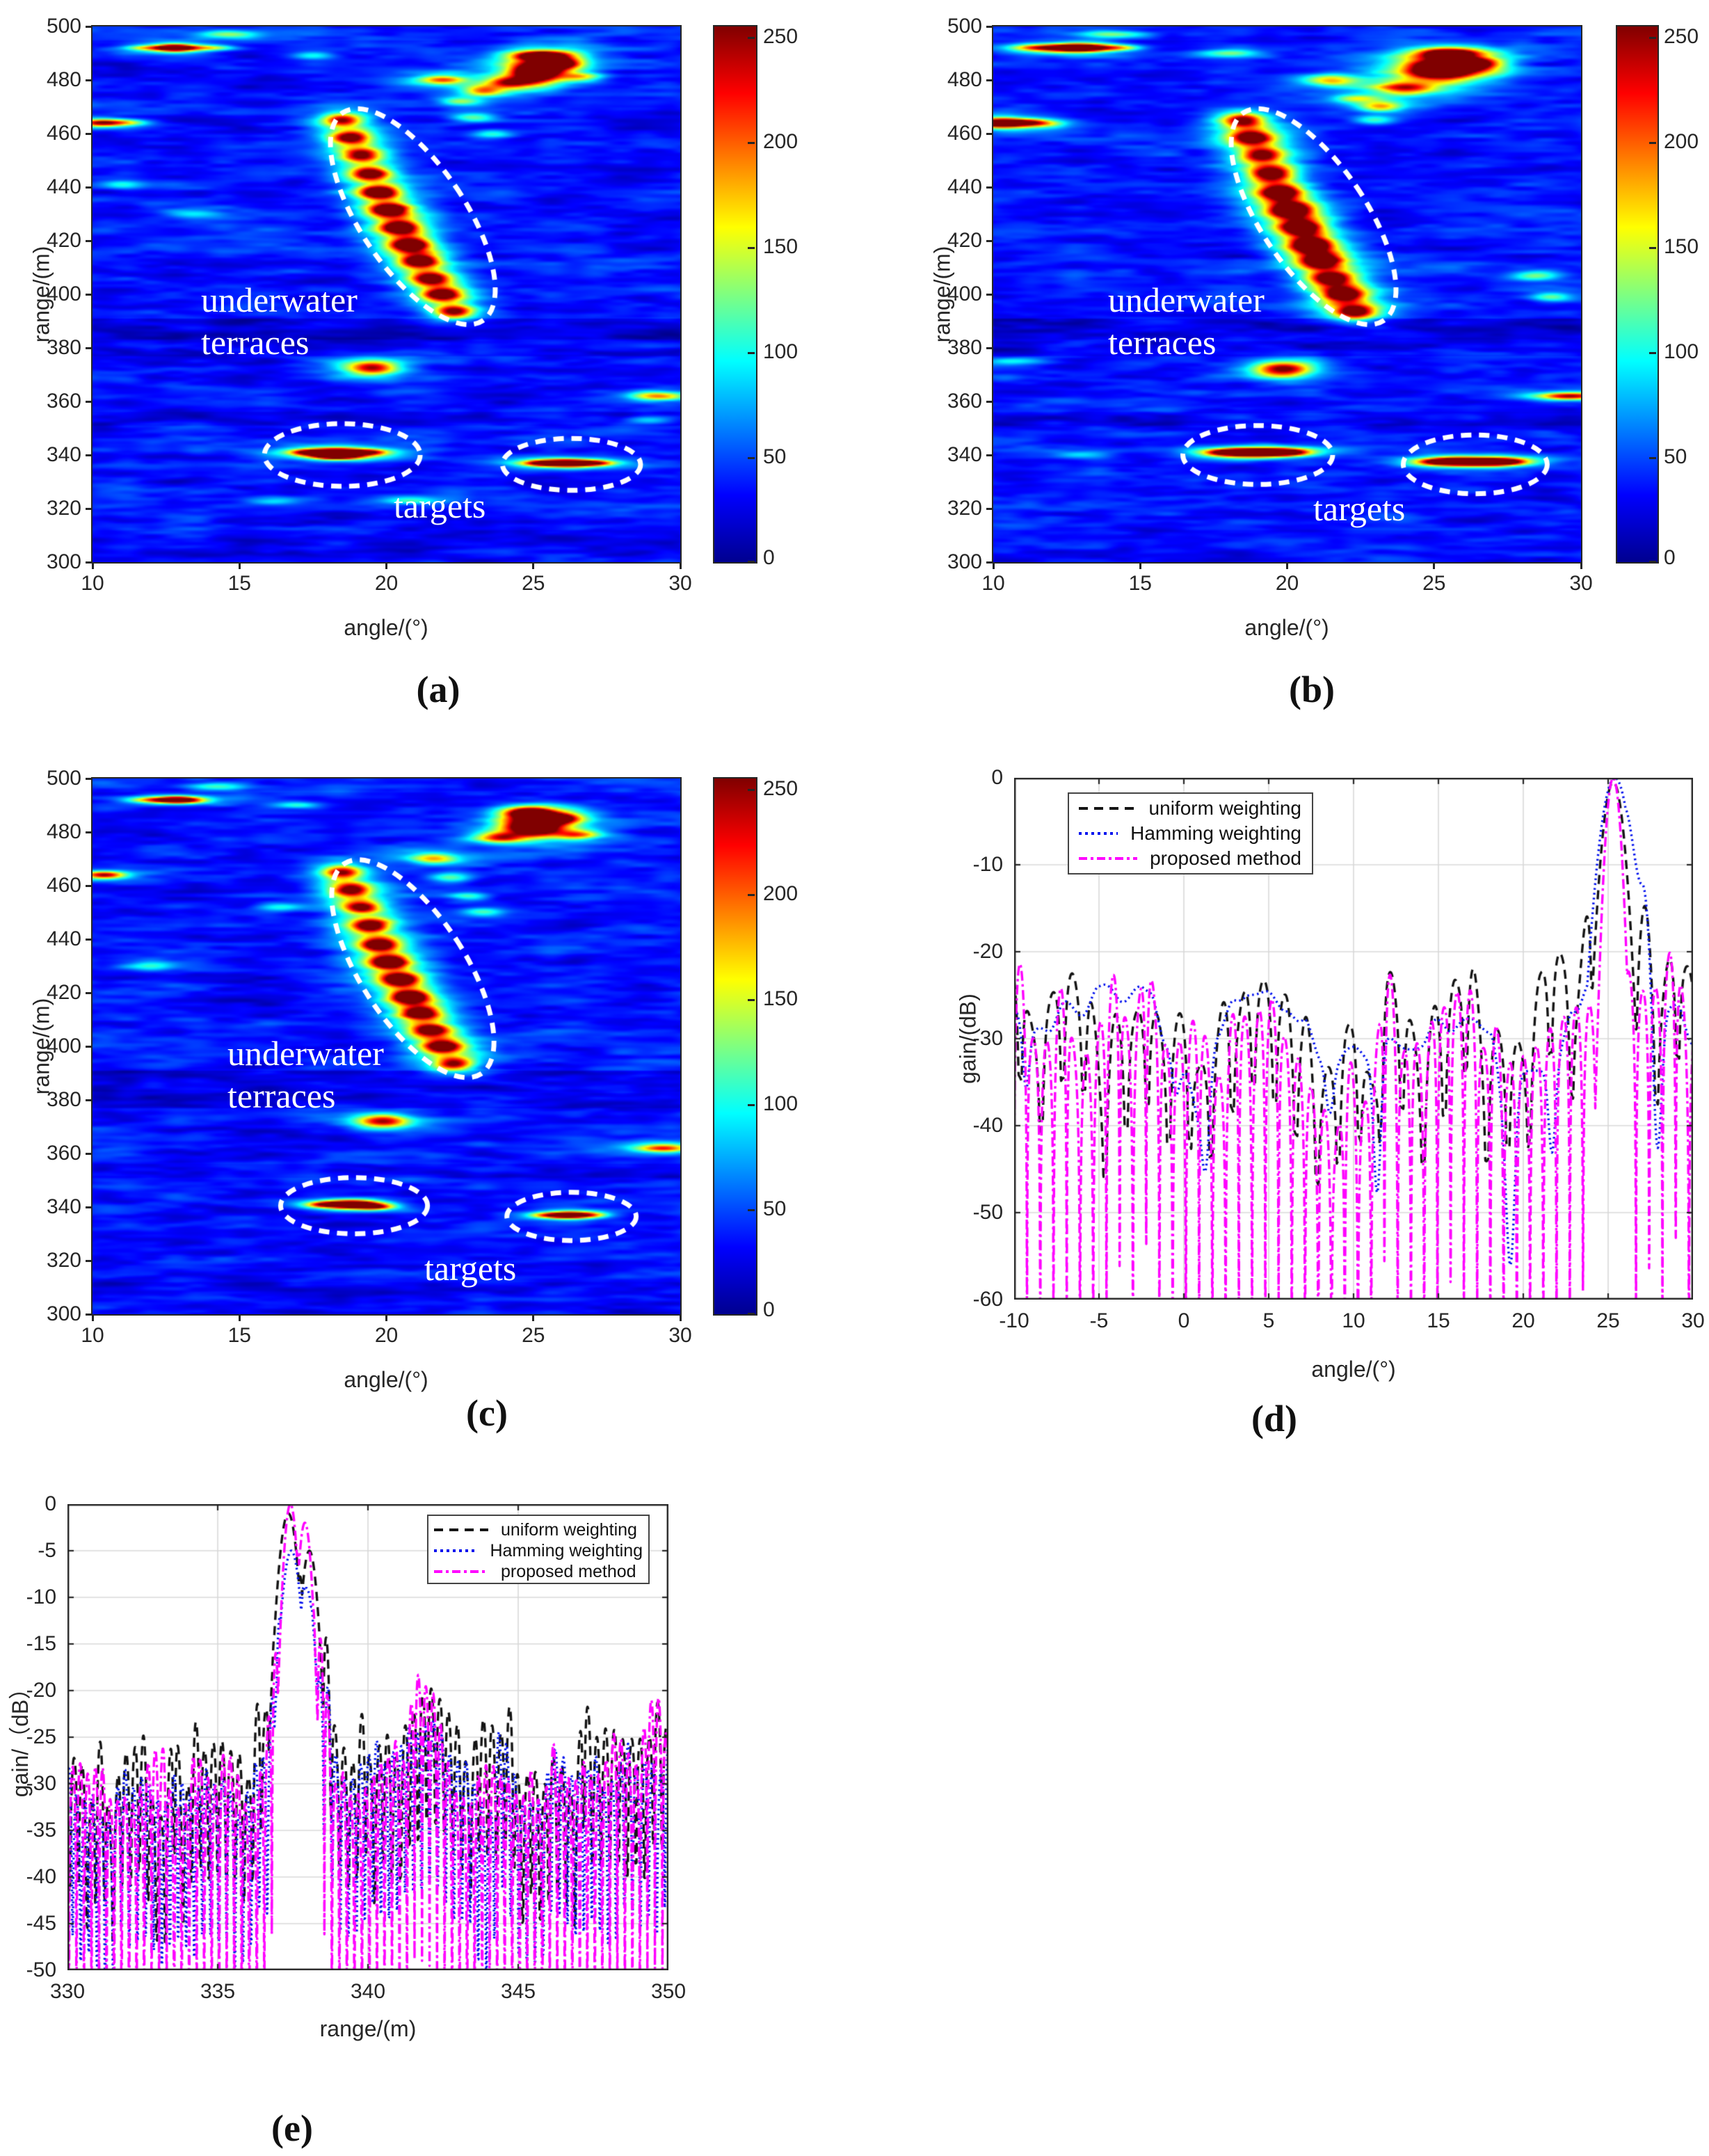 The height and width of the screenshot is (2156, 1709). I want to click on colorbar-a, so click(735, 294).